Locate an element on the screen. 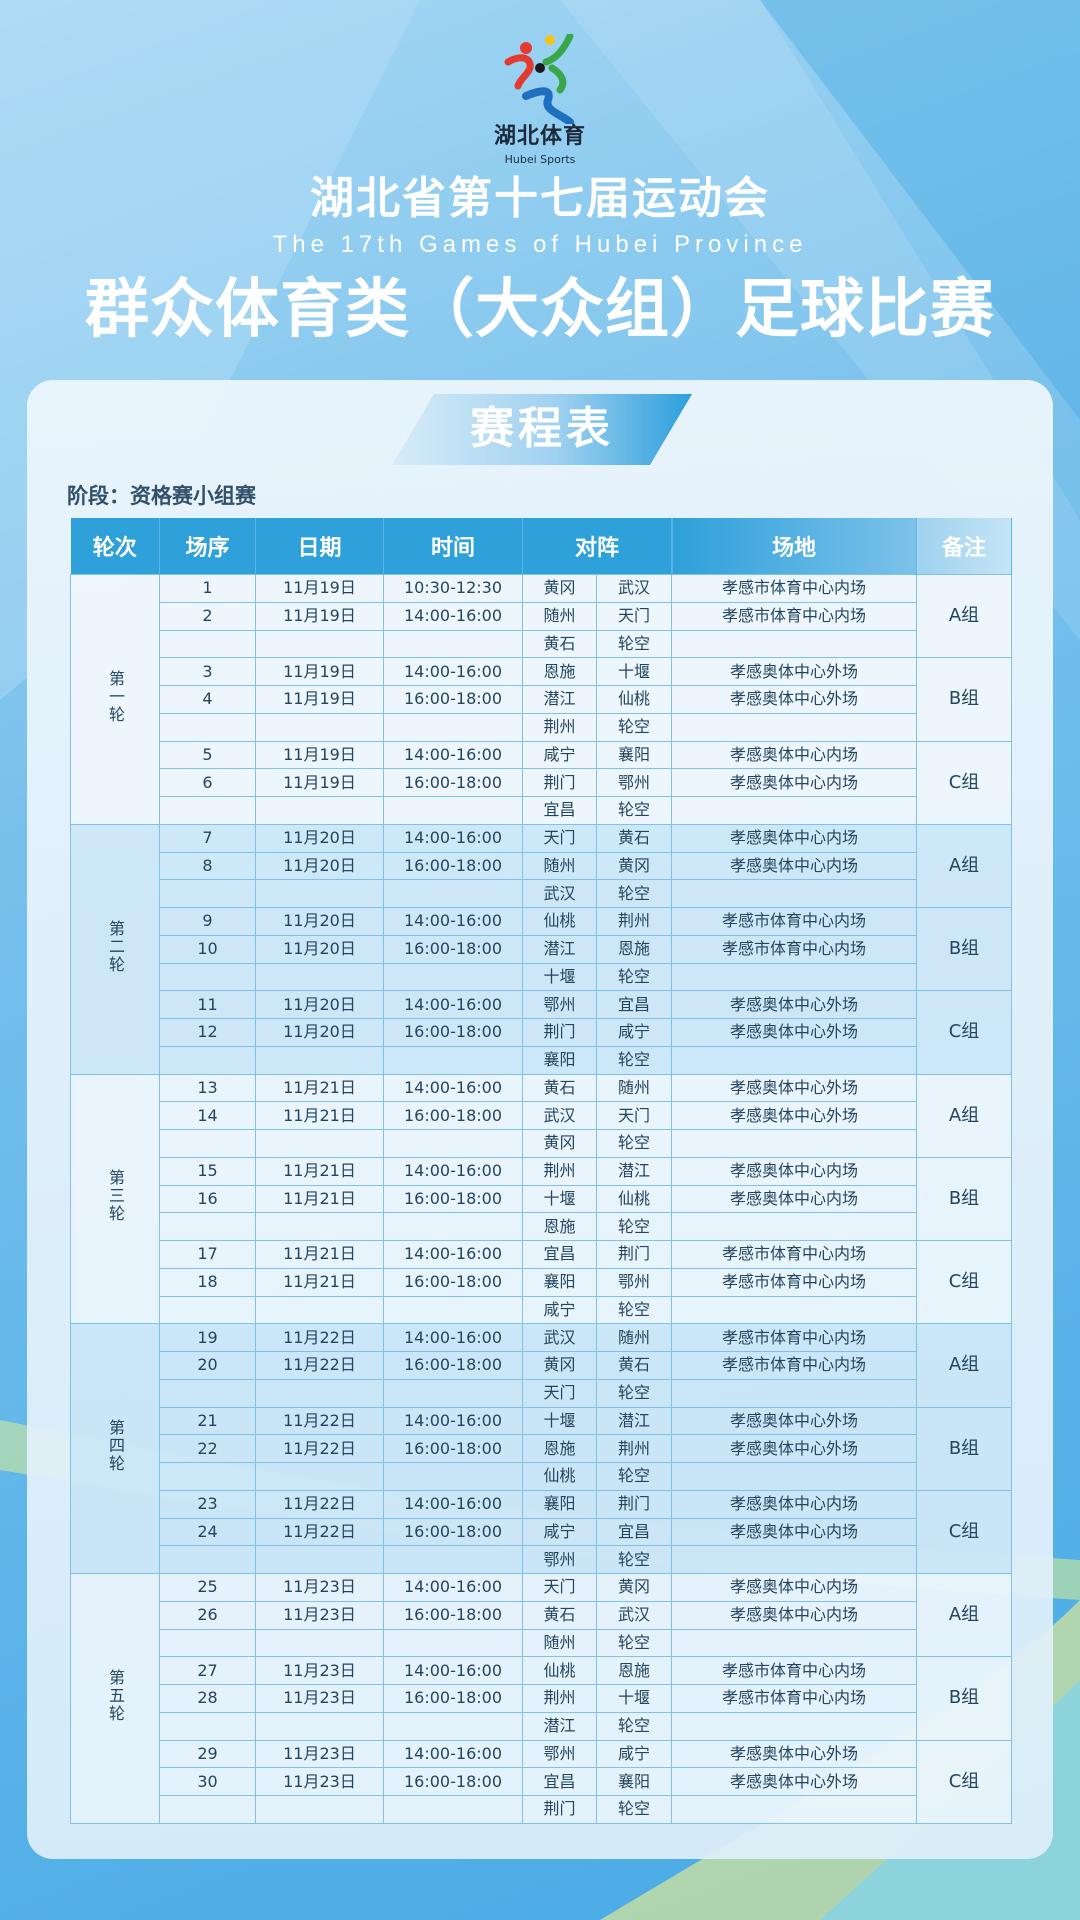 The height and width of the screenshot is (1920, 1080). group-label: C组 is located at coordinates (964, 1032).